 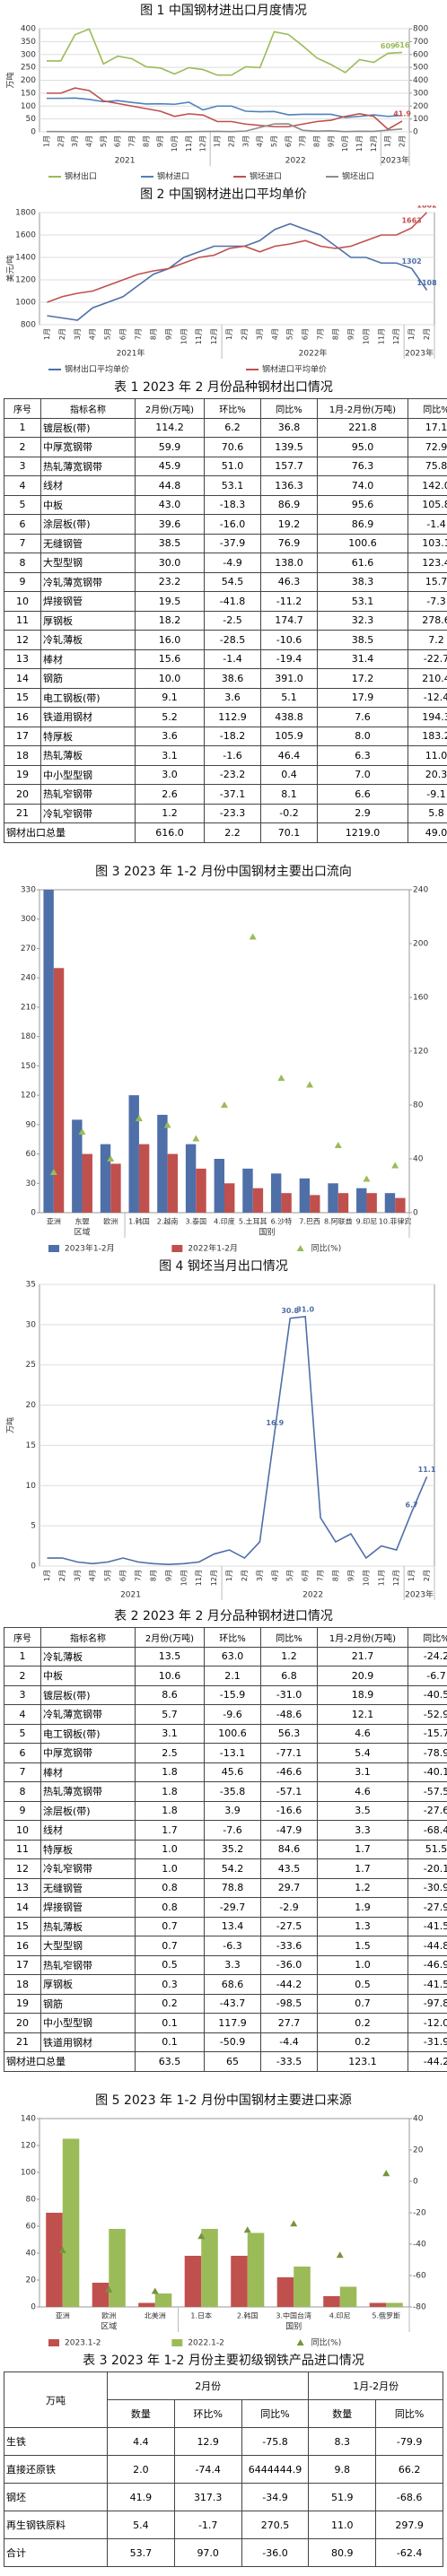 What do you see at coordinates (225, 524) in the screenshot?
I see `table-row: 6 涂层板(带) 39.6 -16.0 19.2 86.9 -1.4` at bounding box center [225, 524].